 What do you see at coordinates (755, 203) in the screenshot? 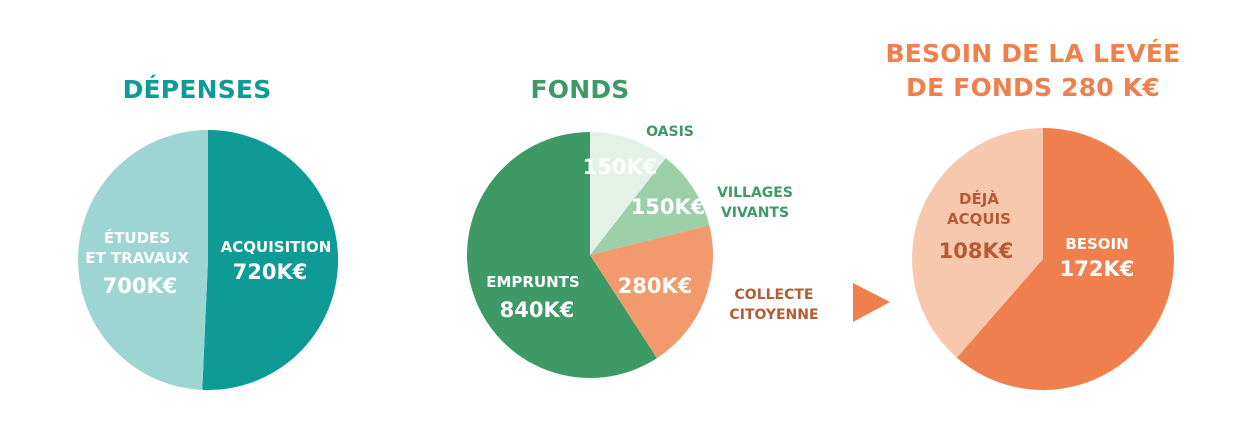
I see `fonds-slice-label-1: VILLAGES VIVANTS` at bounding box center [755, 203].